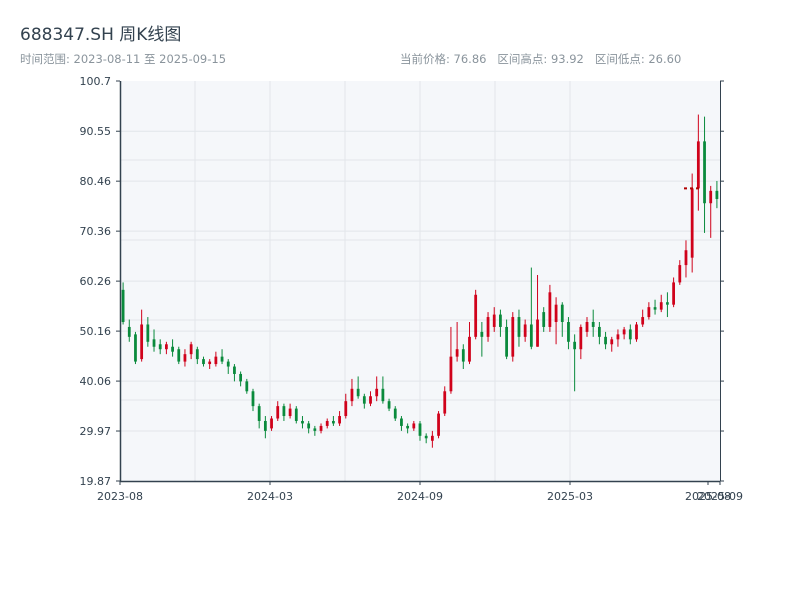 Image resolution: width=800 pixels, height=600 pixels. What do you see at coordinates (708, 496) in the screenshot?
I see `x-tick-label: 2025-08` at bounding box center [708, 496].